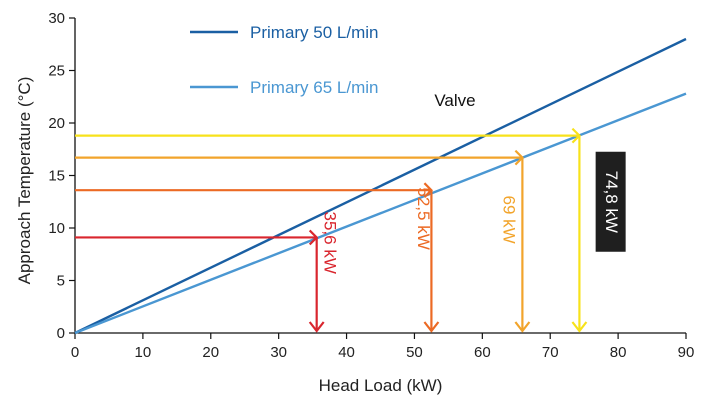 The image size is (707, 399). I want to click on y-axis-title: Approach Temperature (°C), so click(24, 181).